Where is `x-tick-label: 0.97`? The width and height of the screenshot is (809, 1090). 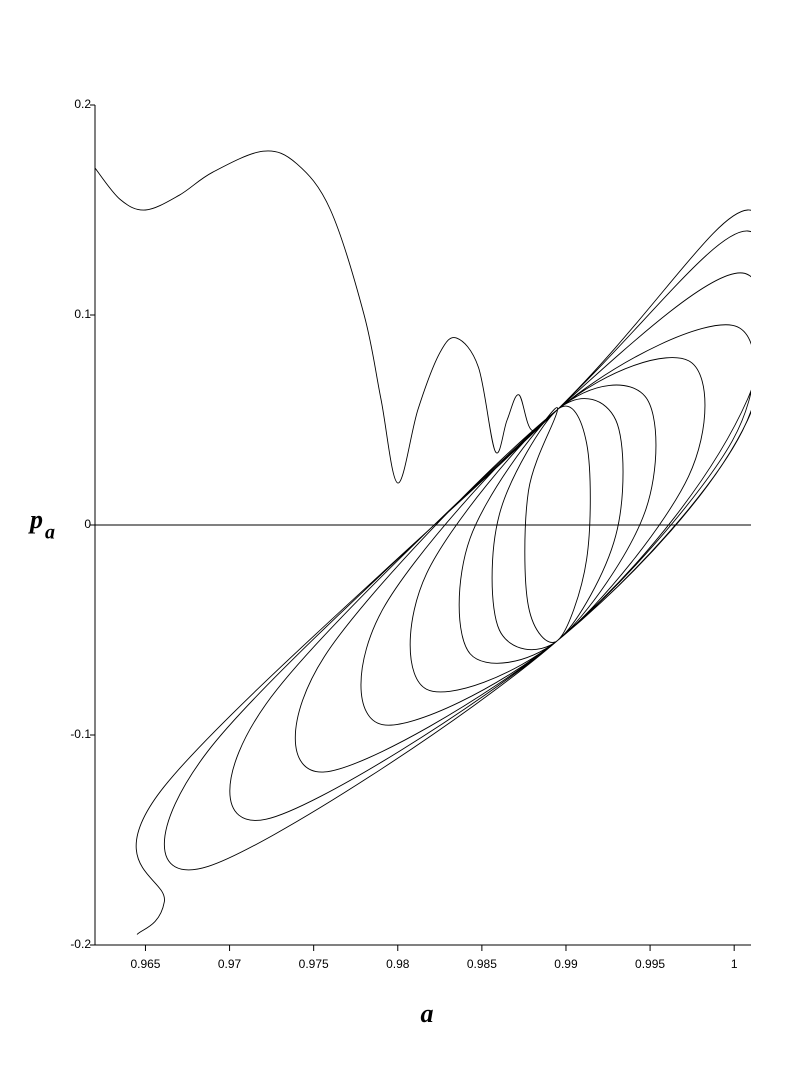 x-tick-label: 0.97 is located at coordinates (230, 964).